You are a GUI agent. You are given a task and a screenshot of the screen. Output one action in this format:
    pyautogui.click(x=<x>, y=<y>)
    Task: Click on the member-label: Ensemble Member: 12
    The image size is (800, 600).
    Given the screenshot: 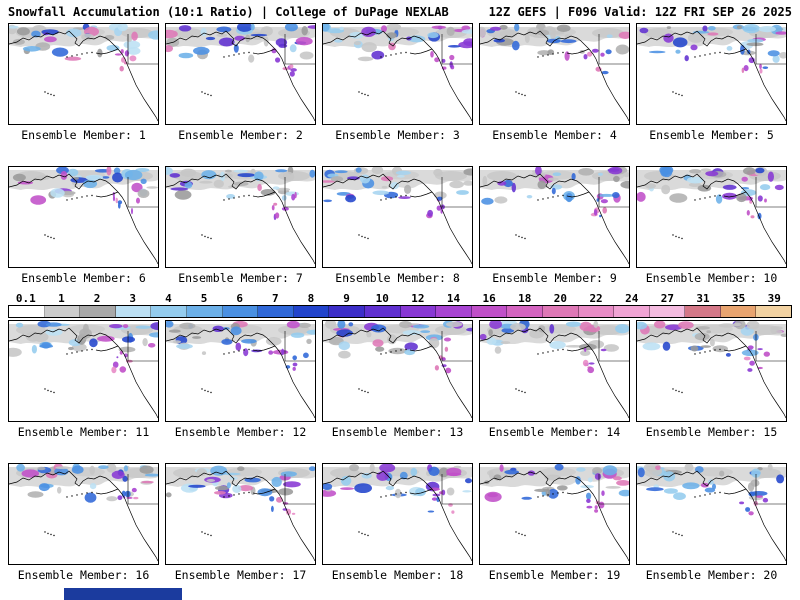 What is the action you would take?
    pyautogui.click(x=240, y=432)
    